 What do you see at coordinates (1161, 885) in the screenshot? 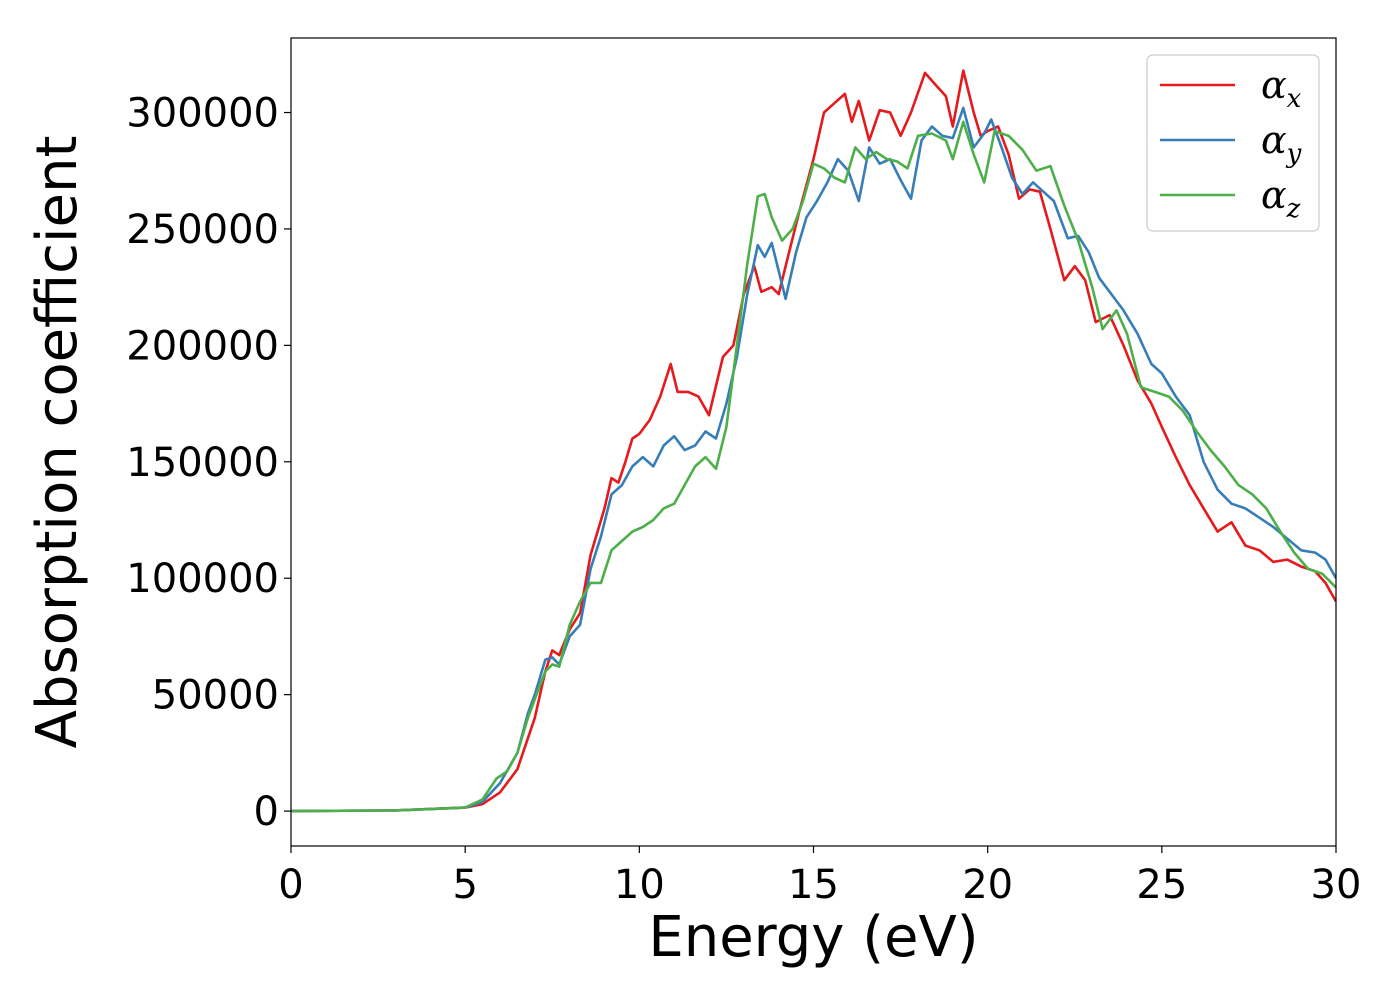
I see `x-tick-label: 25` at bounding box center [1161, 885].